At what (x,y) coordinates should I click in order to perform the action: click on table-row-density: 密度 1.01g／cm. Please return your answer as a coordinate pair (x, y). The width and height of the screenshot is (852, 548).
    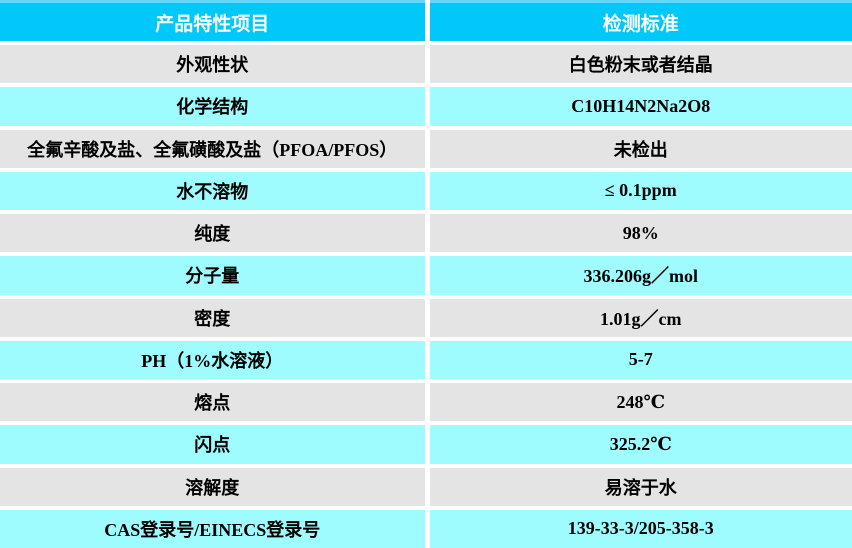
    Looking at the image, I should click on (426, 318).